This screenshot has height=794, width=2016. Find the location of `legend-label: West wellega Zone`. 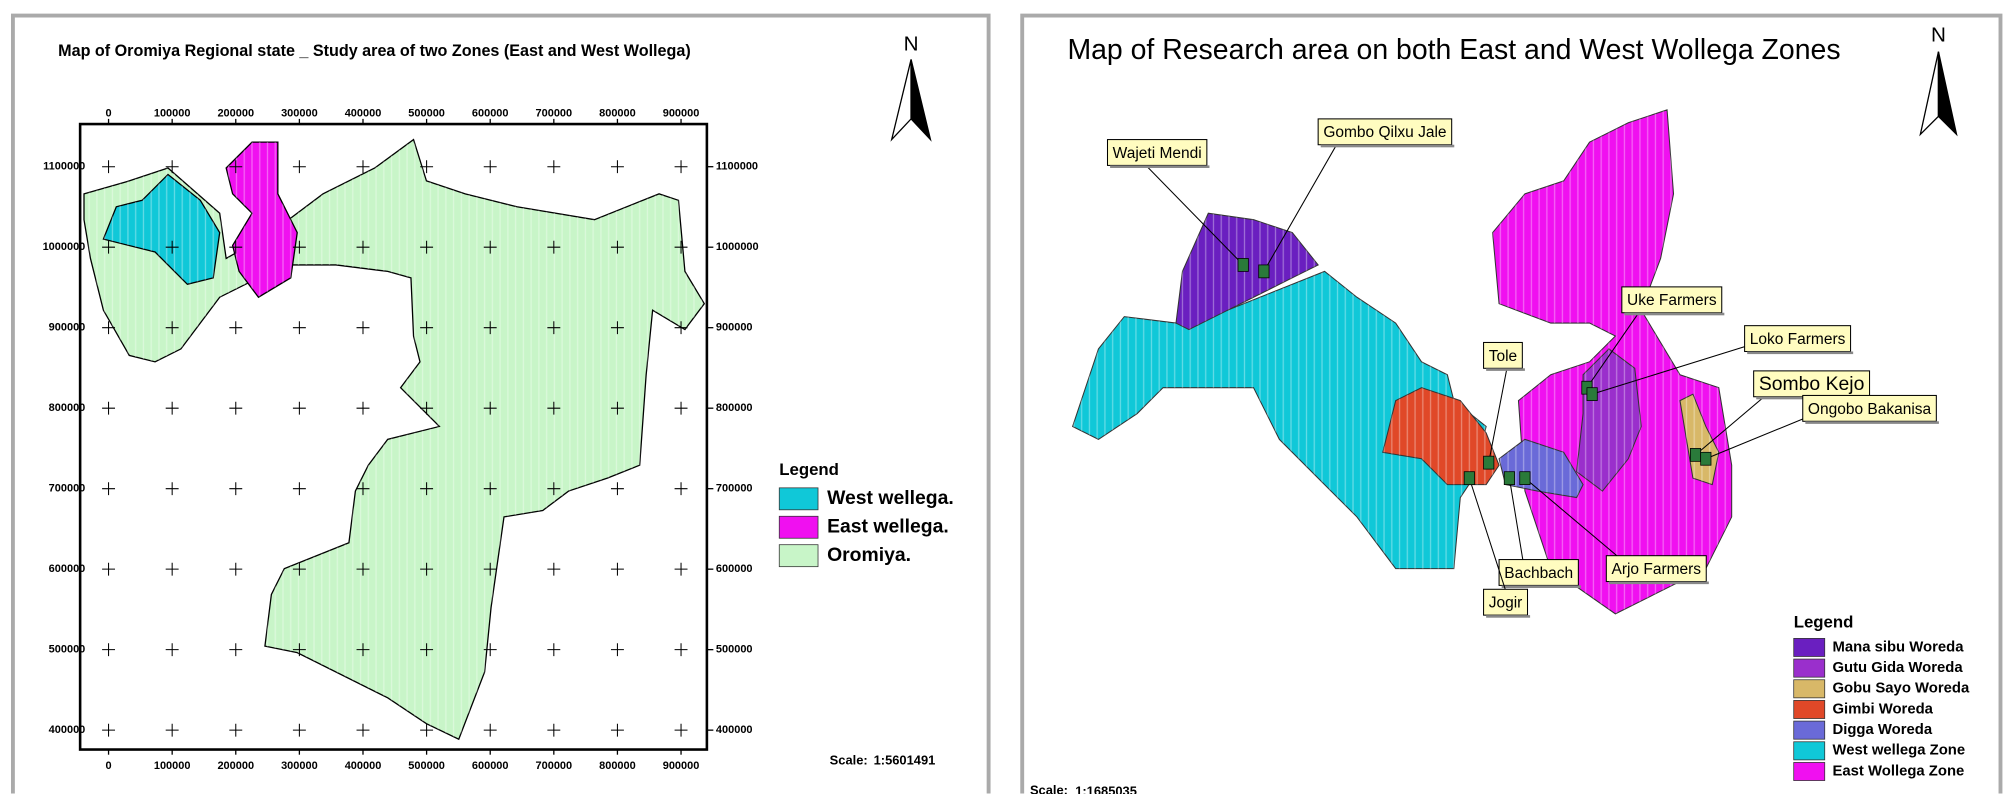

legend-label: West wellega Zone is located at coordinates (1898, 751).